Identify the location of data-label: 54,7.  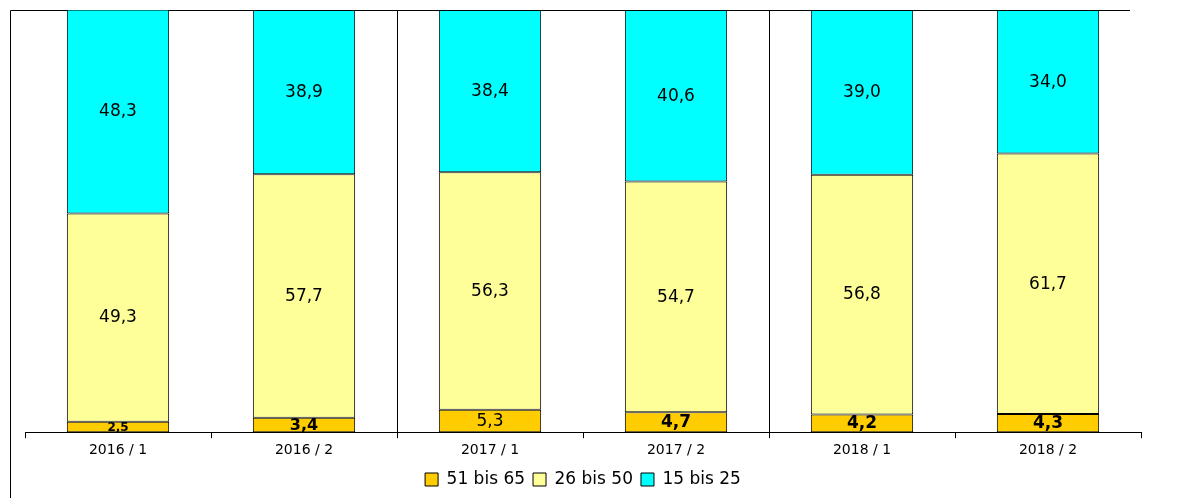
(676, 295).